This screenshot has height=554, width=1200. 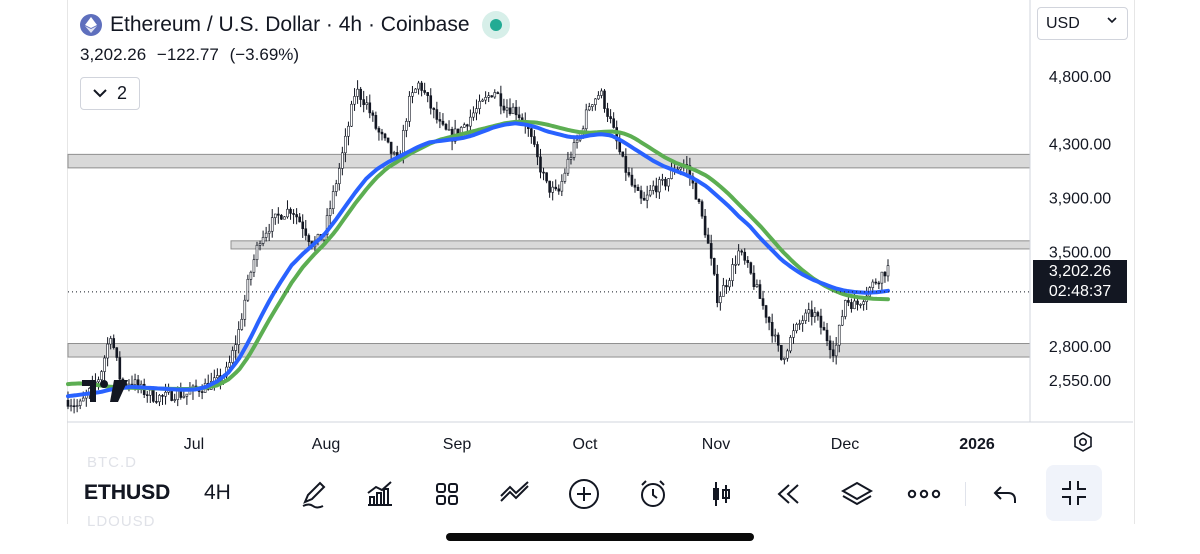 What do you see at coordinates (1080, 145) in the screenshot?
I see `price-axis-label: 4,300.00` at bounding box center [1080, 145].